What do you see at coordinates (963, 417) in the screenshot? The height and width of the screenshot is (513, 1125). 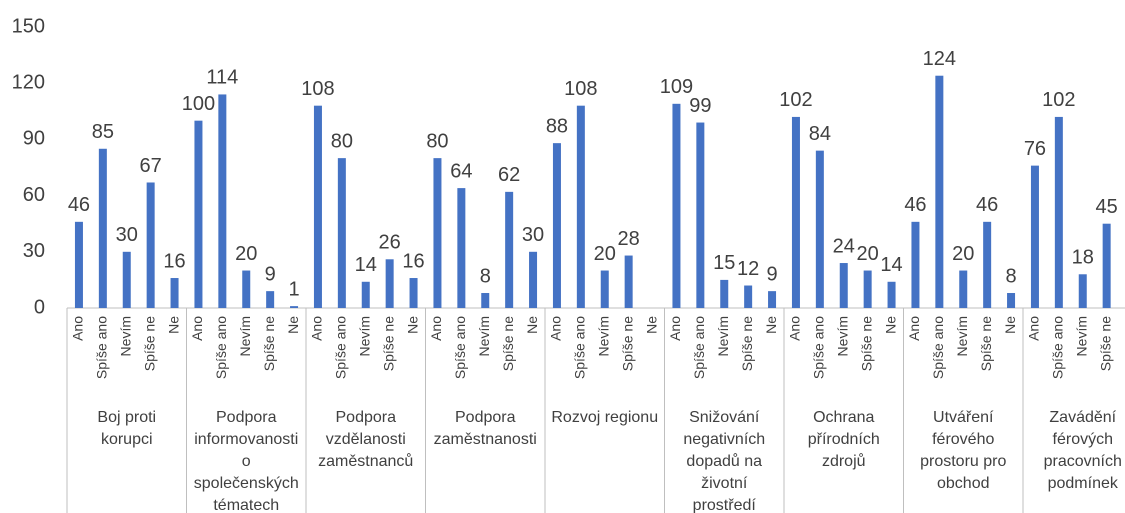 I see `group-label: Utváření` at bounding box center [963, 417].